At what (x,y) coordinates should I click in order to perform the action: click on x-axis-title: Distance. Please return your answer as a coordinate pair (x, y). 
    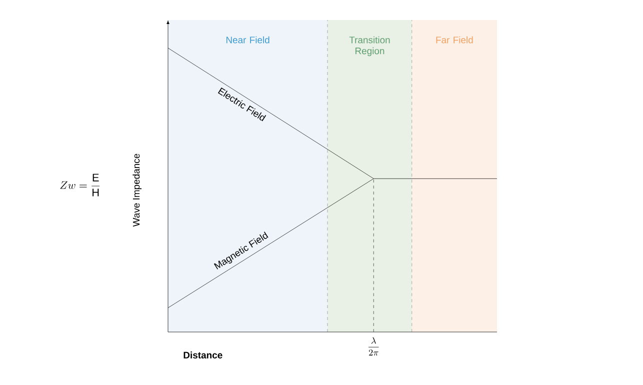
    Looking at the image, I should click on (203, 355).